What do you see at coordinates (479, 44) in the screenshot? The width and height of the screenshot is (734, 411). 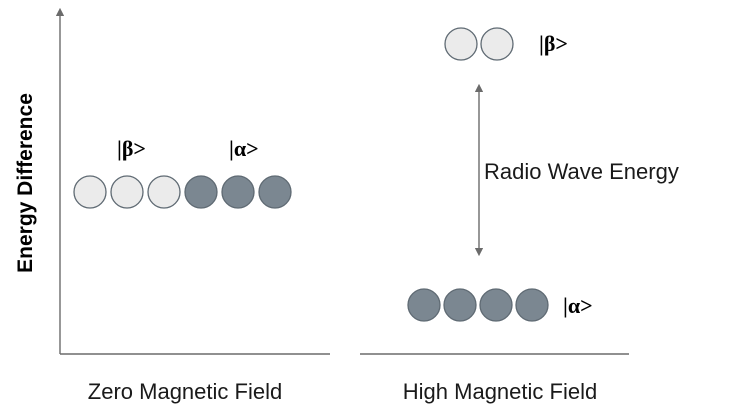 I see `right-beta-population` at bounding box center [479, 44].